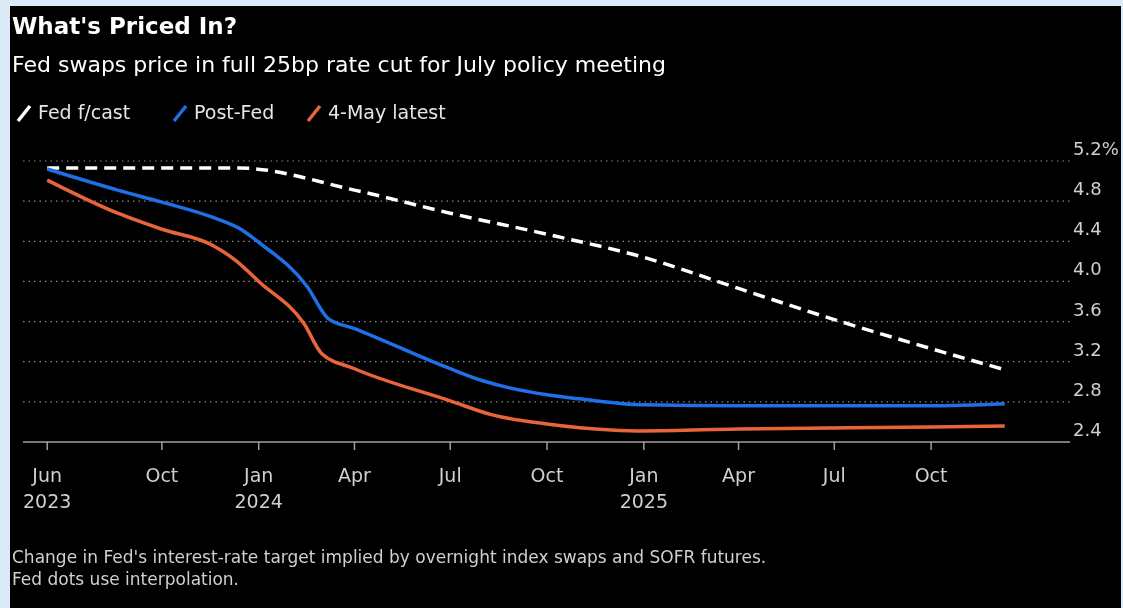 The height and width of the screenshot is (608, 1123). I want to click on y-tick-label: 4.0, so click(1087, 269).